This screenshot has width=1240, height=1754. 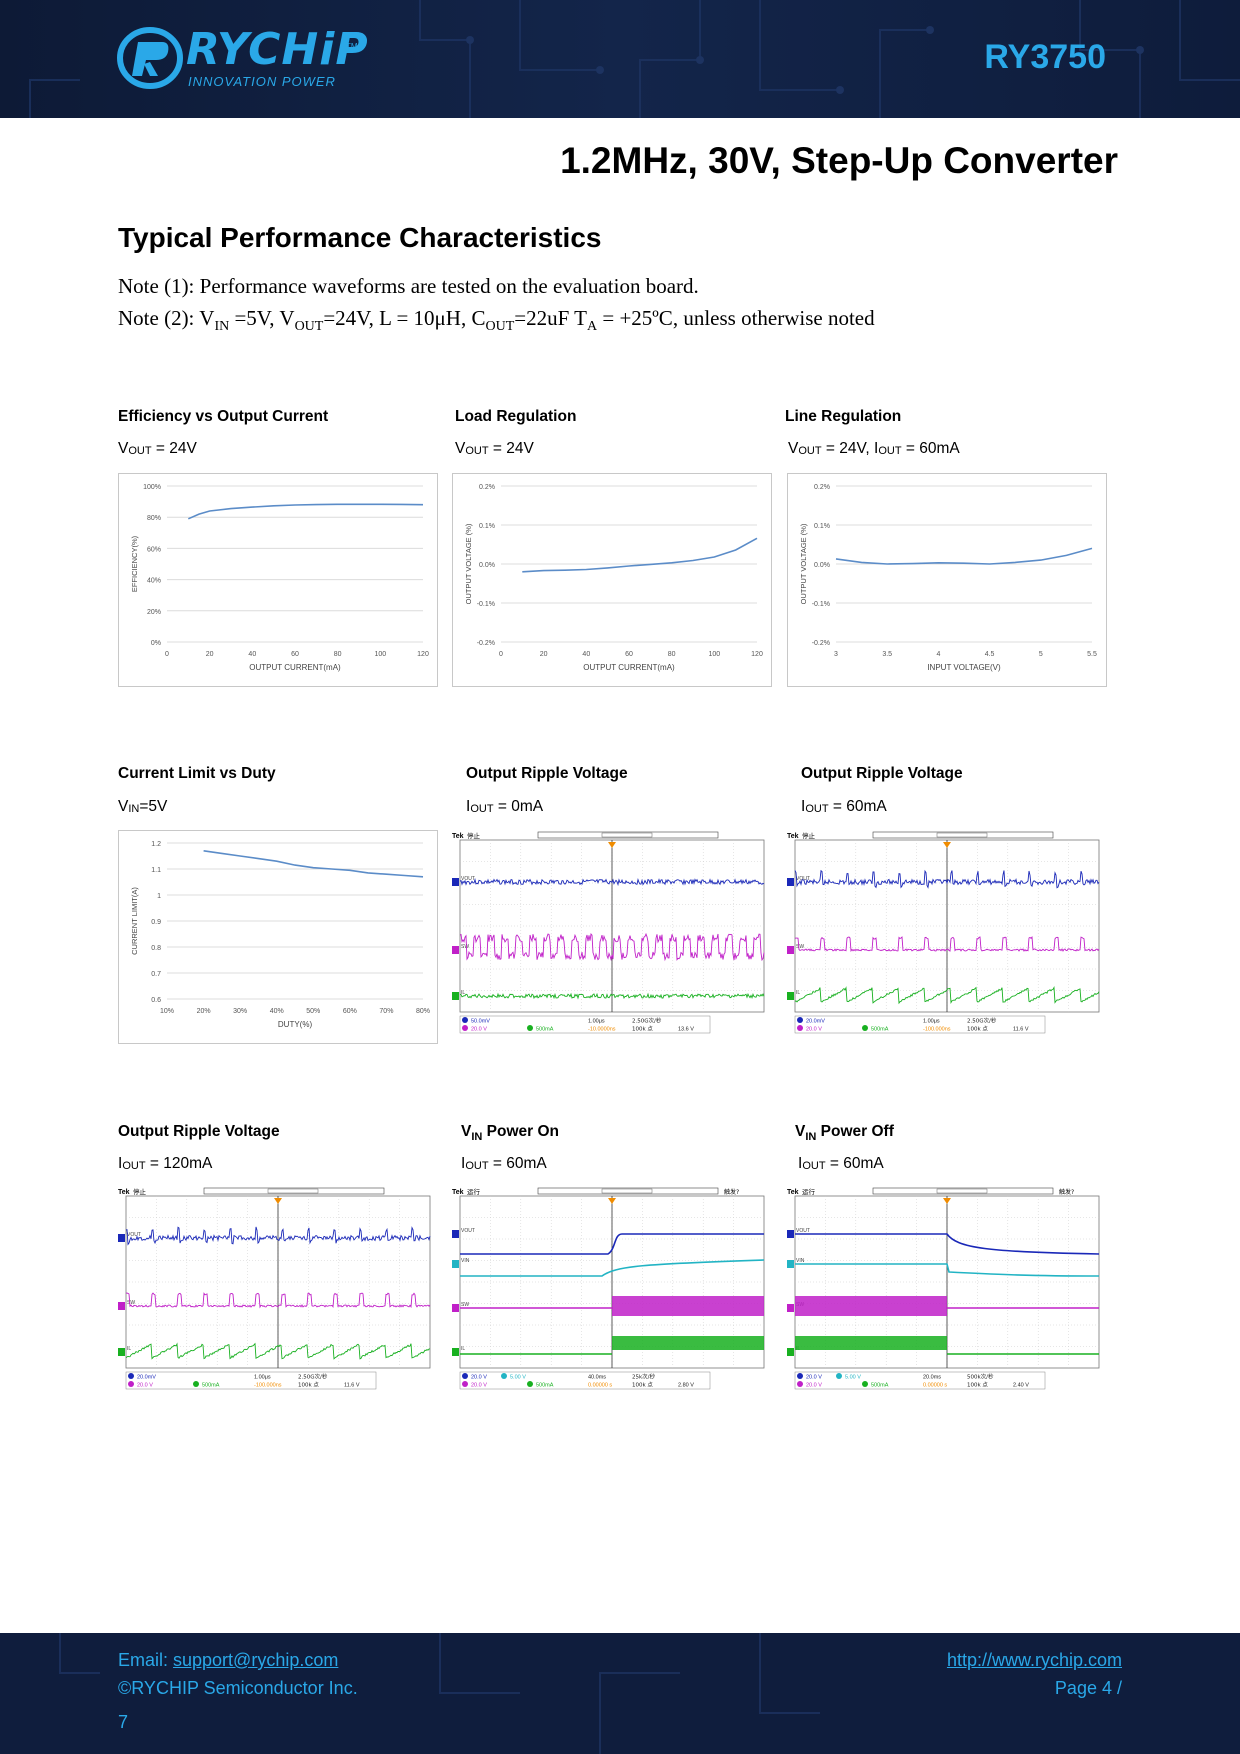 I want to click on x-tick-label: 5, so click(x=1041, y=654).